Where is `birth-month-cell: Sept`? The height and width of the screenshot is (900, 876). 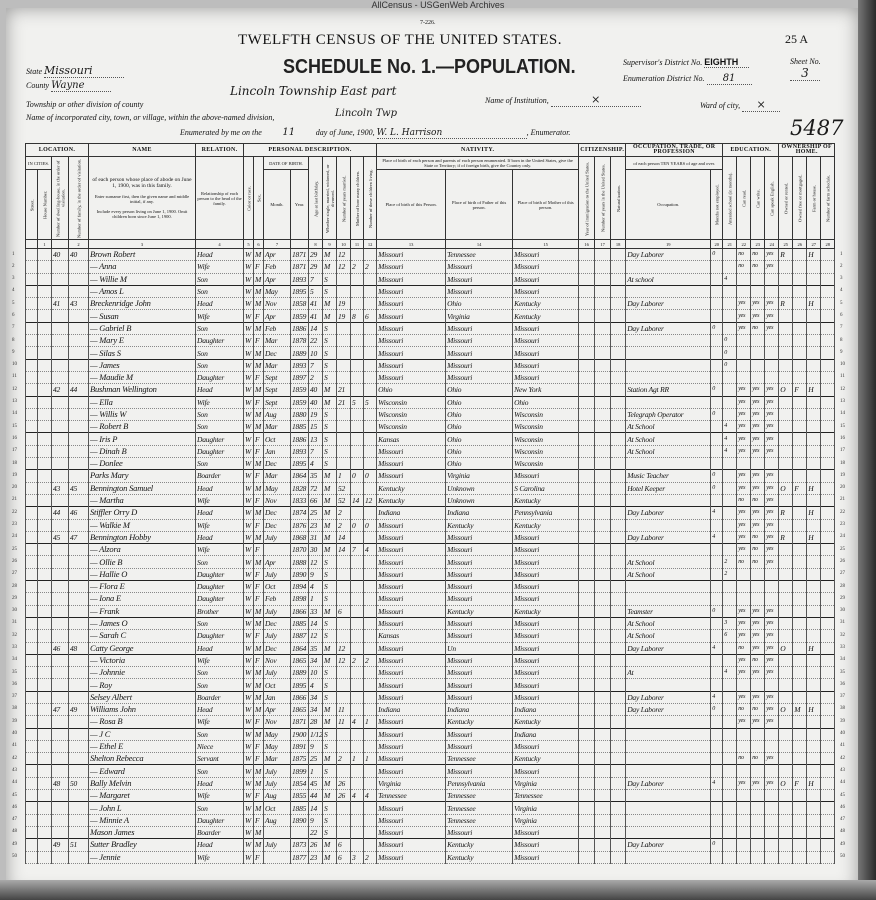 birth-month-cell: Sept is located at coordinates (277, 390).